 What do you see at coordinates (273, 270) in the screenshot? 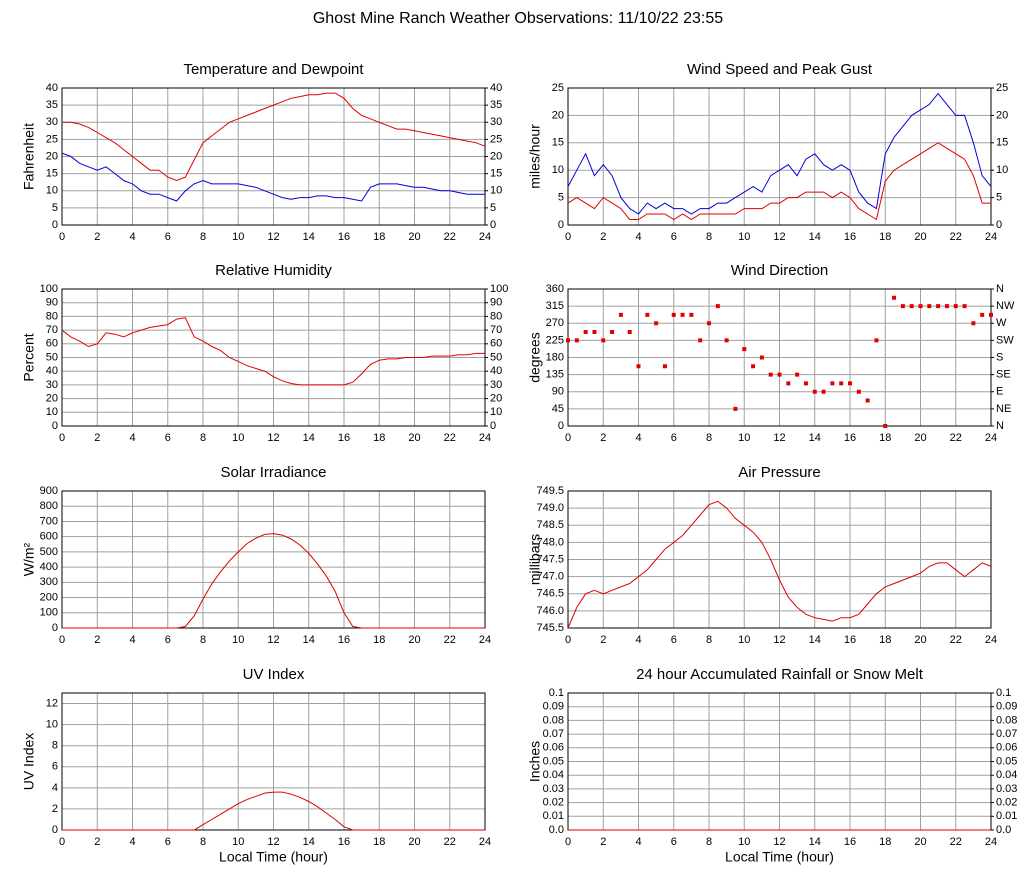
I see `panel-title: Relative Humidity` at bounding box center [273, 270].